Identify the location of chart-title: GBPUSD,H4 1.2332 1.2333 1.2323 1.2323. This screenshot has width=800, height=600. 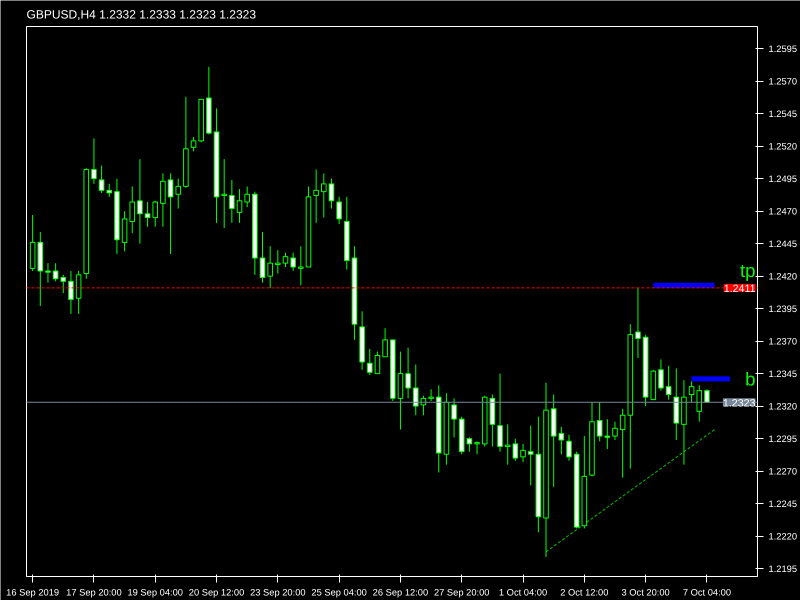
(141, 15).